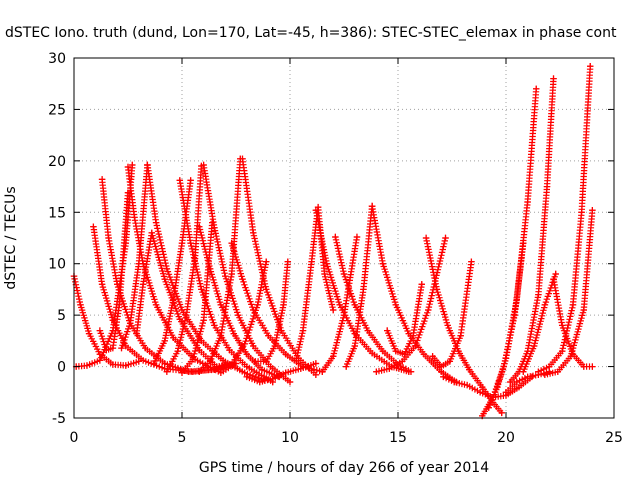 The height and width of the screenshot is (480, 640). Describe the element at coordinates (398, 438) in the screenshot. I see `x-tick-label: 15` at that location.